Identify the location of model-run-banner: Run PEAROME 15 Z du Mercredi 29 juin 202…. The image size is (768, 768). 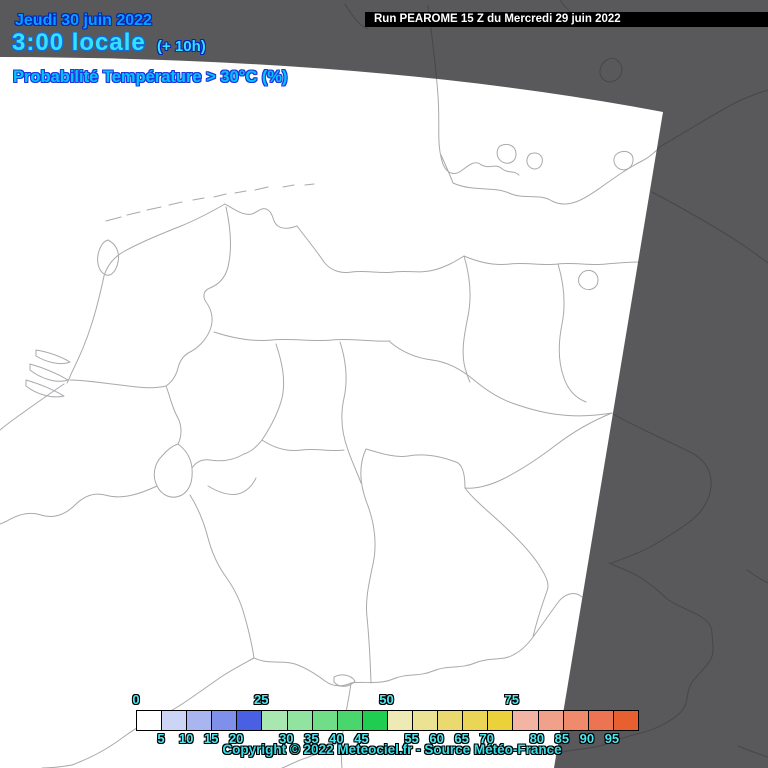
(566, 19).